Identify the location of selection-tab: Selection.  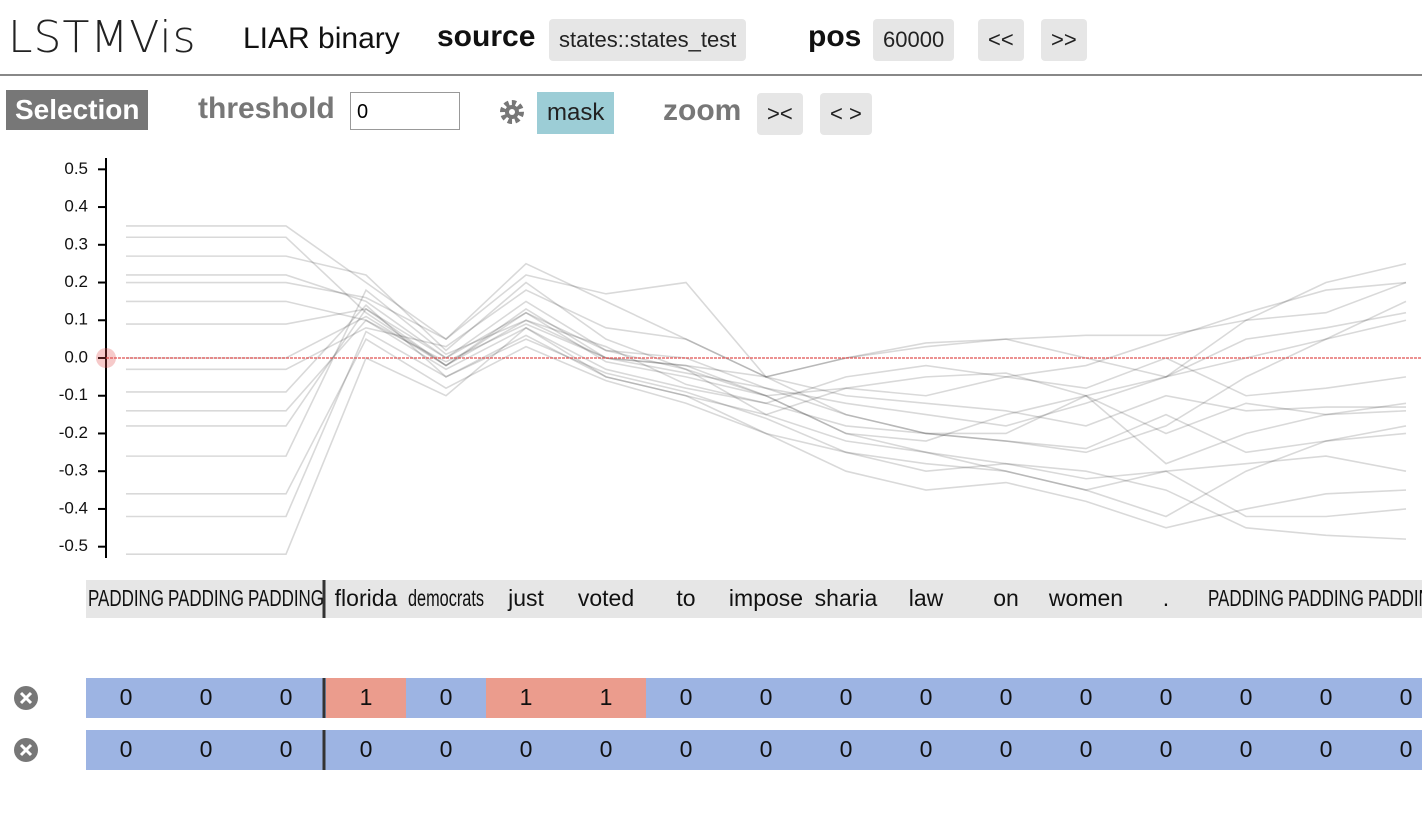
(77, 110).